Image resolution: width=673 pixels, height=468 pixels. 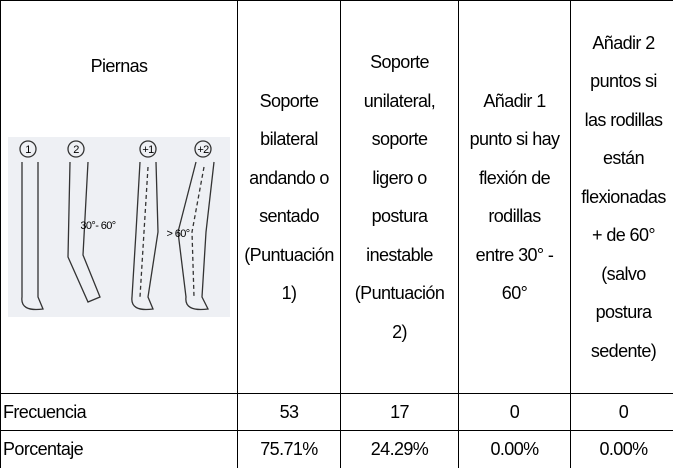 I want to click on figure-label: 1, so click(x=28, y=150).